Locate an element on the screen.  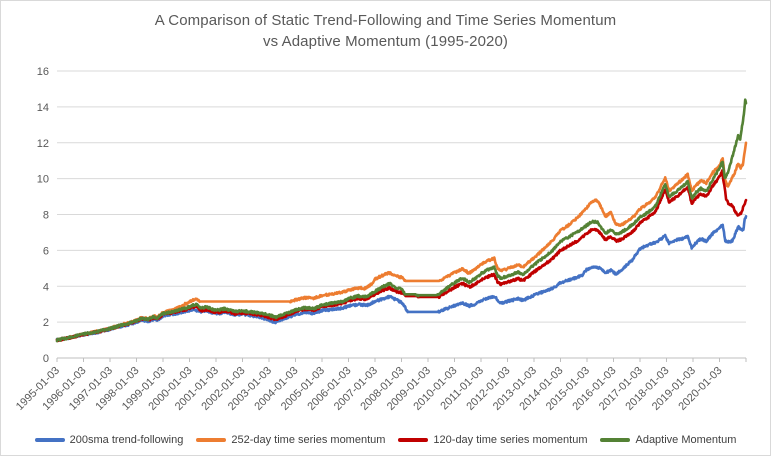
chart-title-line-2: vs Adaptive Momentum (1995-2020) is located at coordinates (385, 41).